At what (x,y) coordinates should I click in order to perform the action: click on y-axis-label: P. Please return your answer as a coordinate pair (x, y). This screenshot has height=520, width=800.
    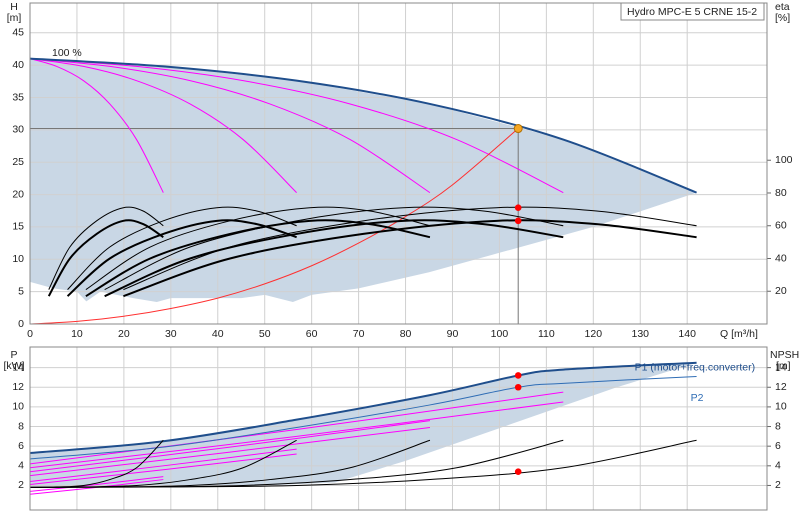
    Looking at the image, I should click on (13, 355).